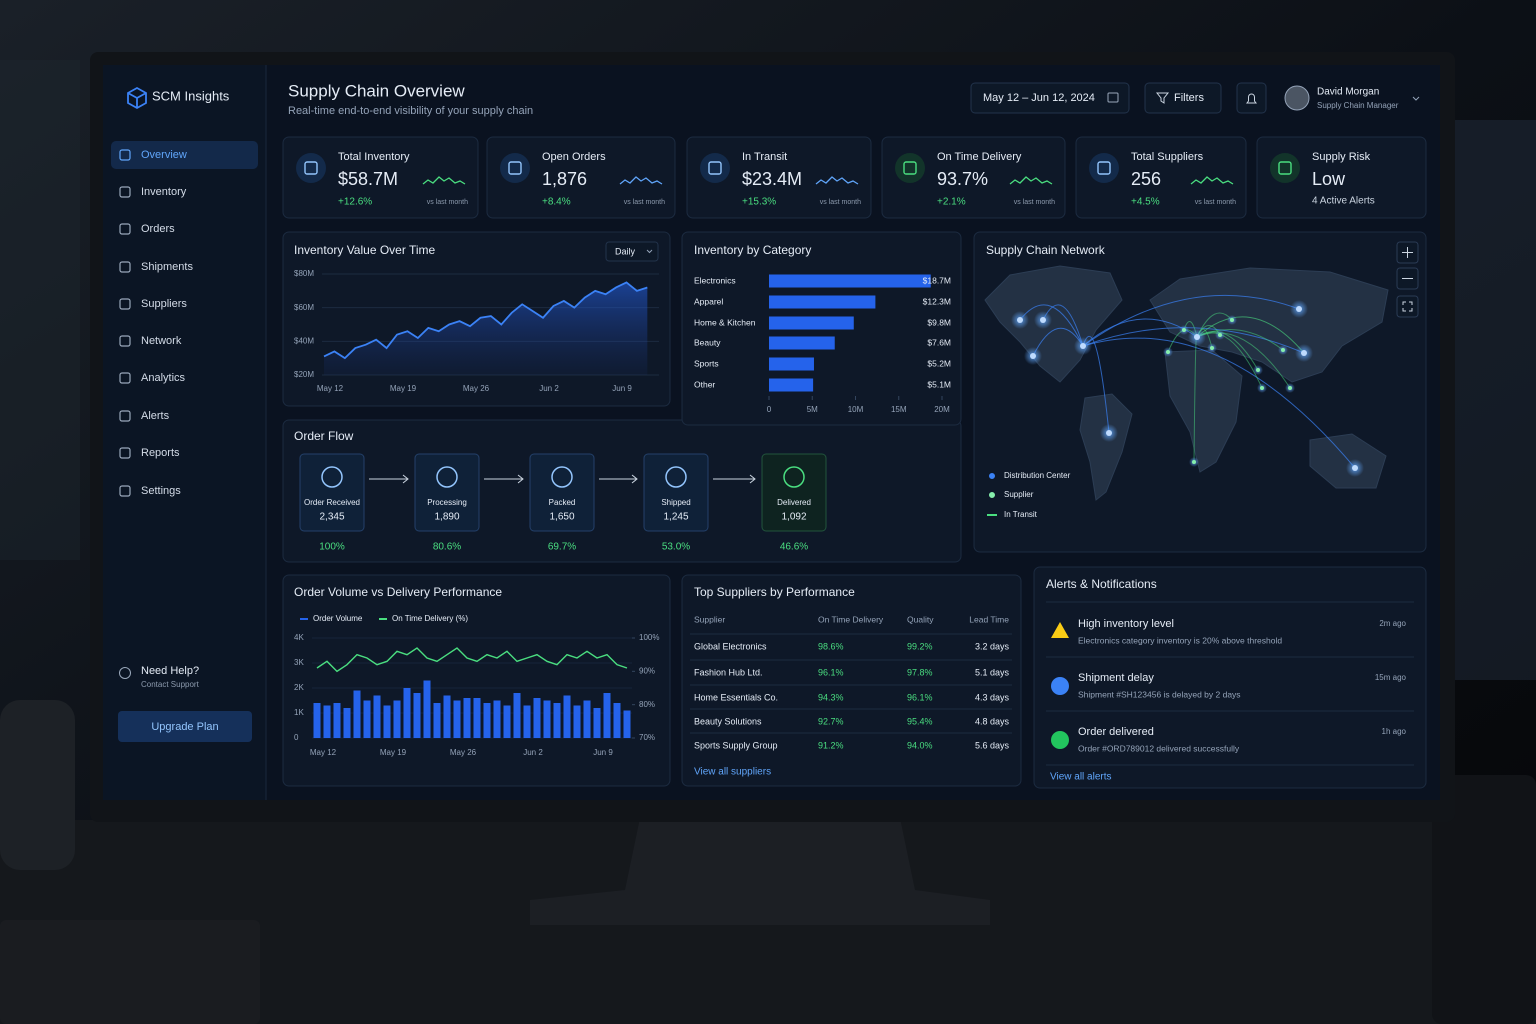 This screenshot has width=1536, height=1024. Describe the element at coordinates (158, 229) in the screenshot. I see `nav-item: Orders` at that location.